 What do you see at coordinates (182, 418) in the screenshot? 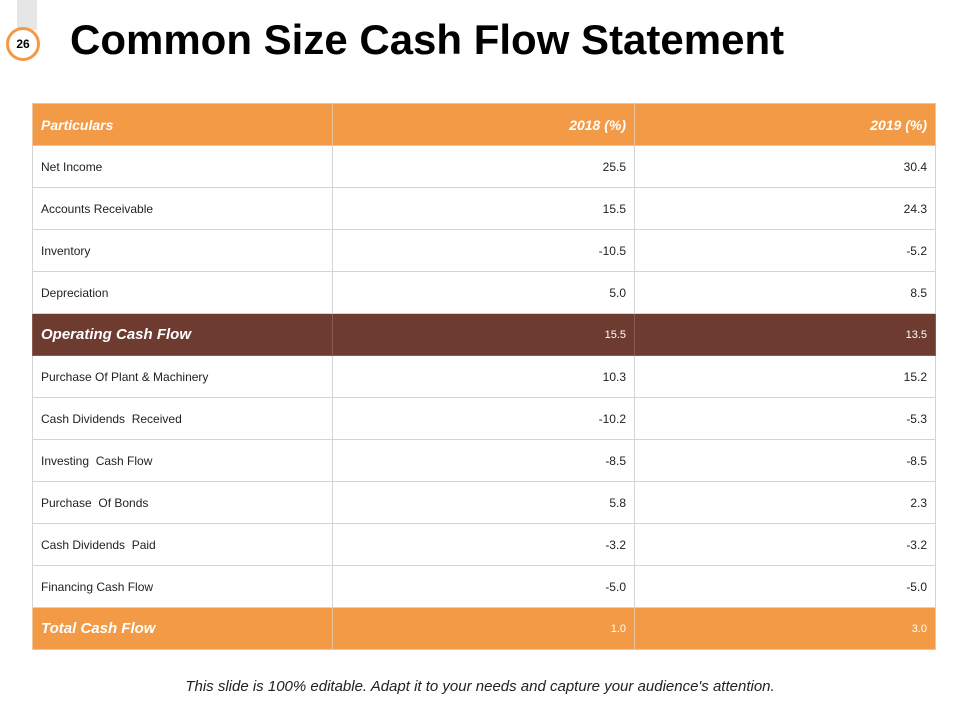
I see `row-label: Cash Dividends Received` at bounding box center [182, 418].